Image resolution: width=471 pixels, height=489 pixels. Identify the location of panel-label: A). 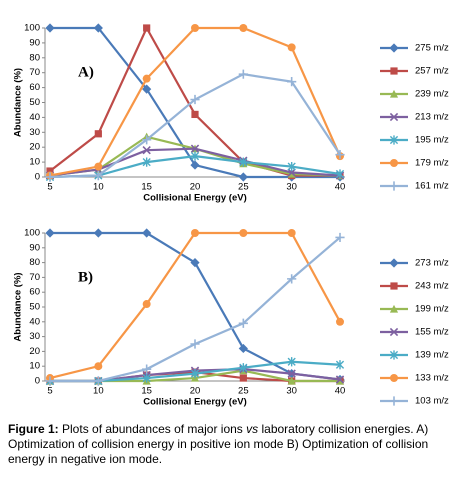
(86, 72).